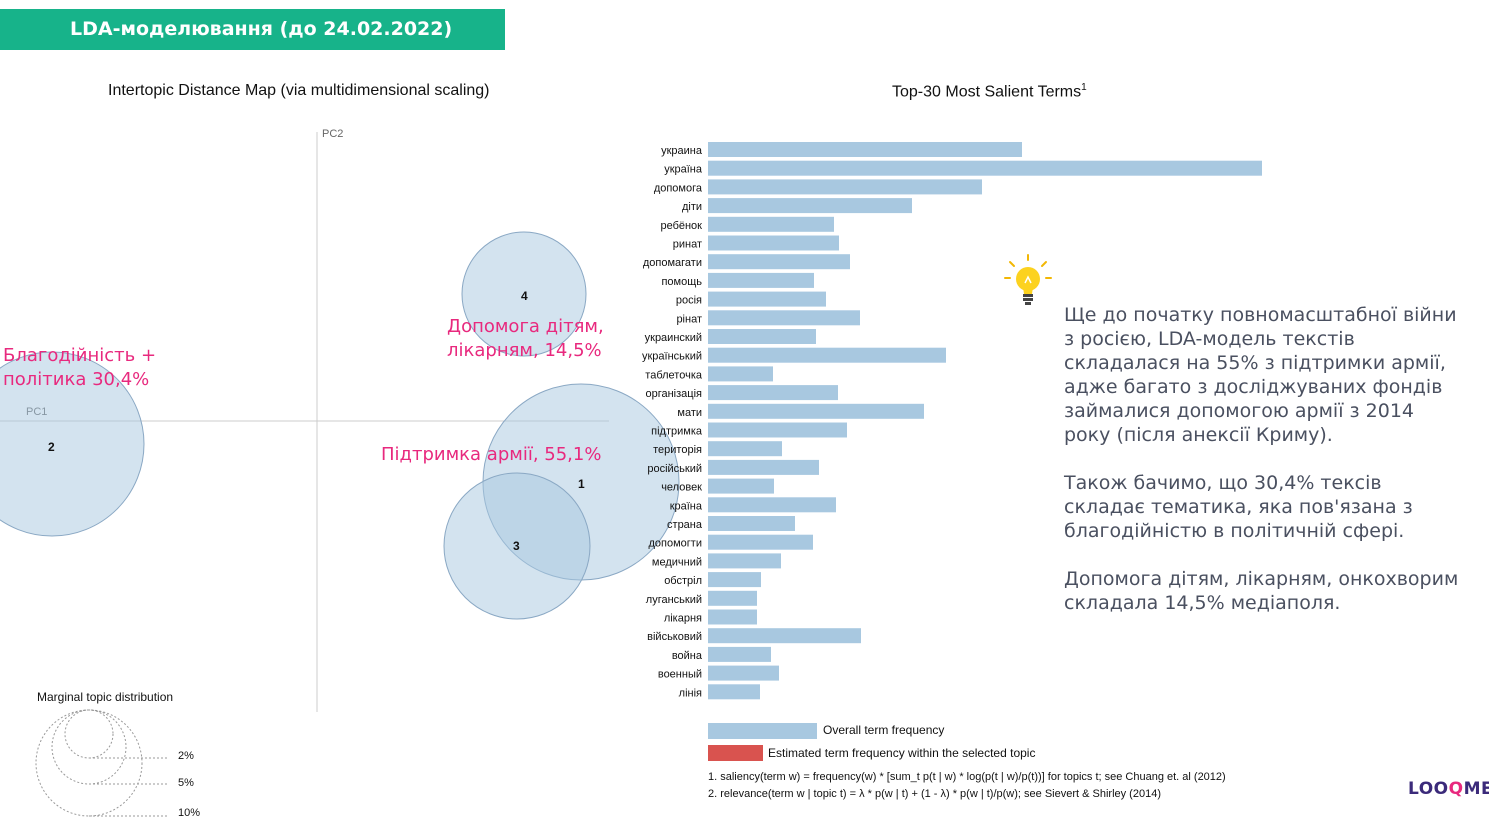 The width and height of the screenshot is (1489, 824). Describe the element at coordinates (677, 450) in the screenshot. I see `term-label-16: територія` at that location.